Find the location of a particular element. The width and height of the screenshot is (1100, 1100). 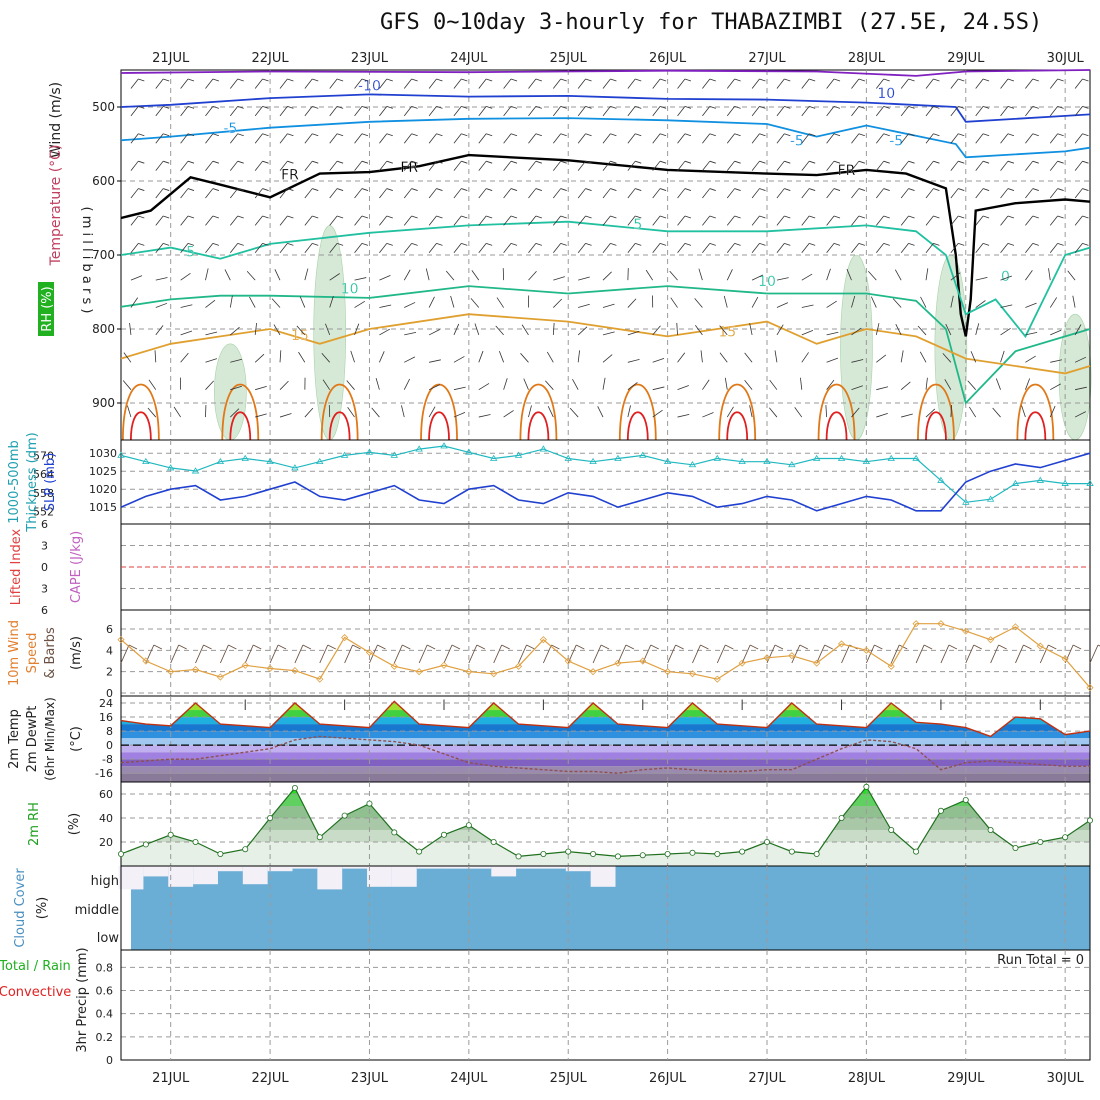

pressure-tick-label: 700 is located at coordinates (103, 255).